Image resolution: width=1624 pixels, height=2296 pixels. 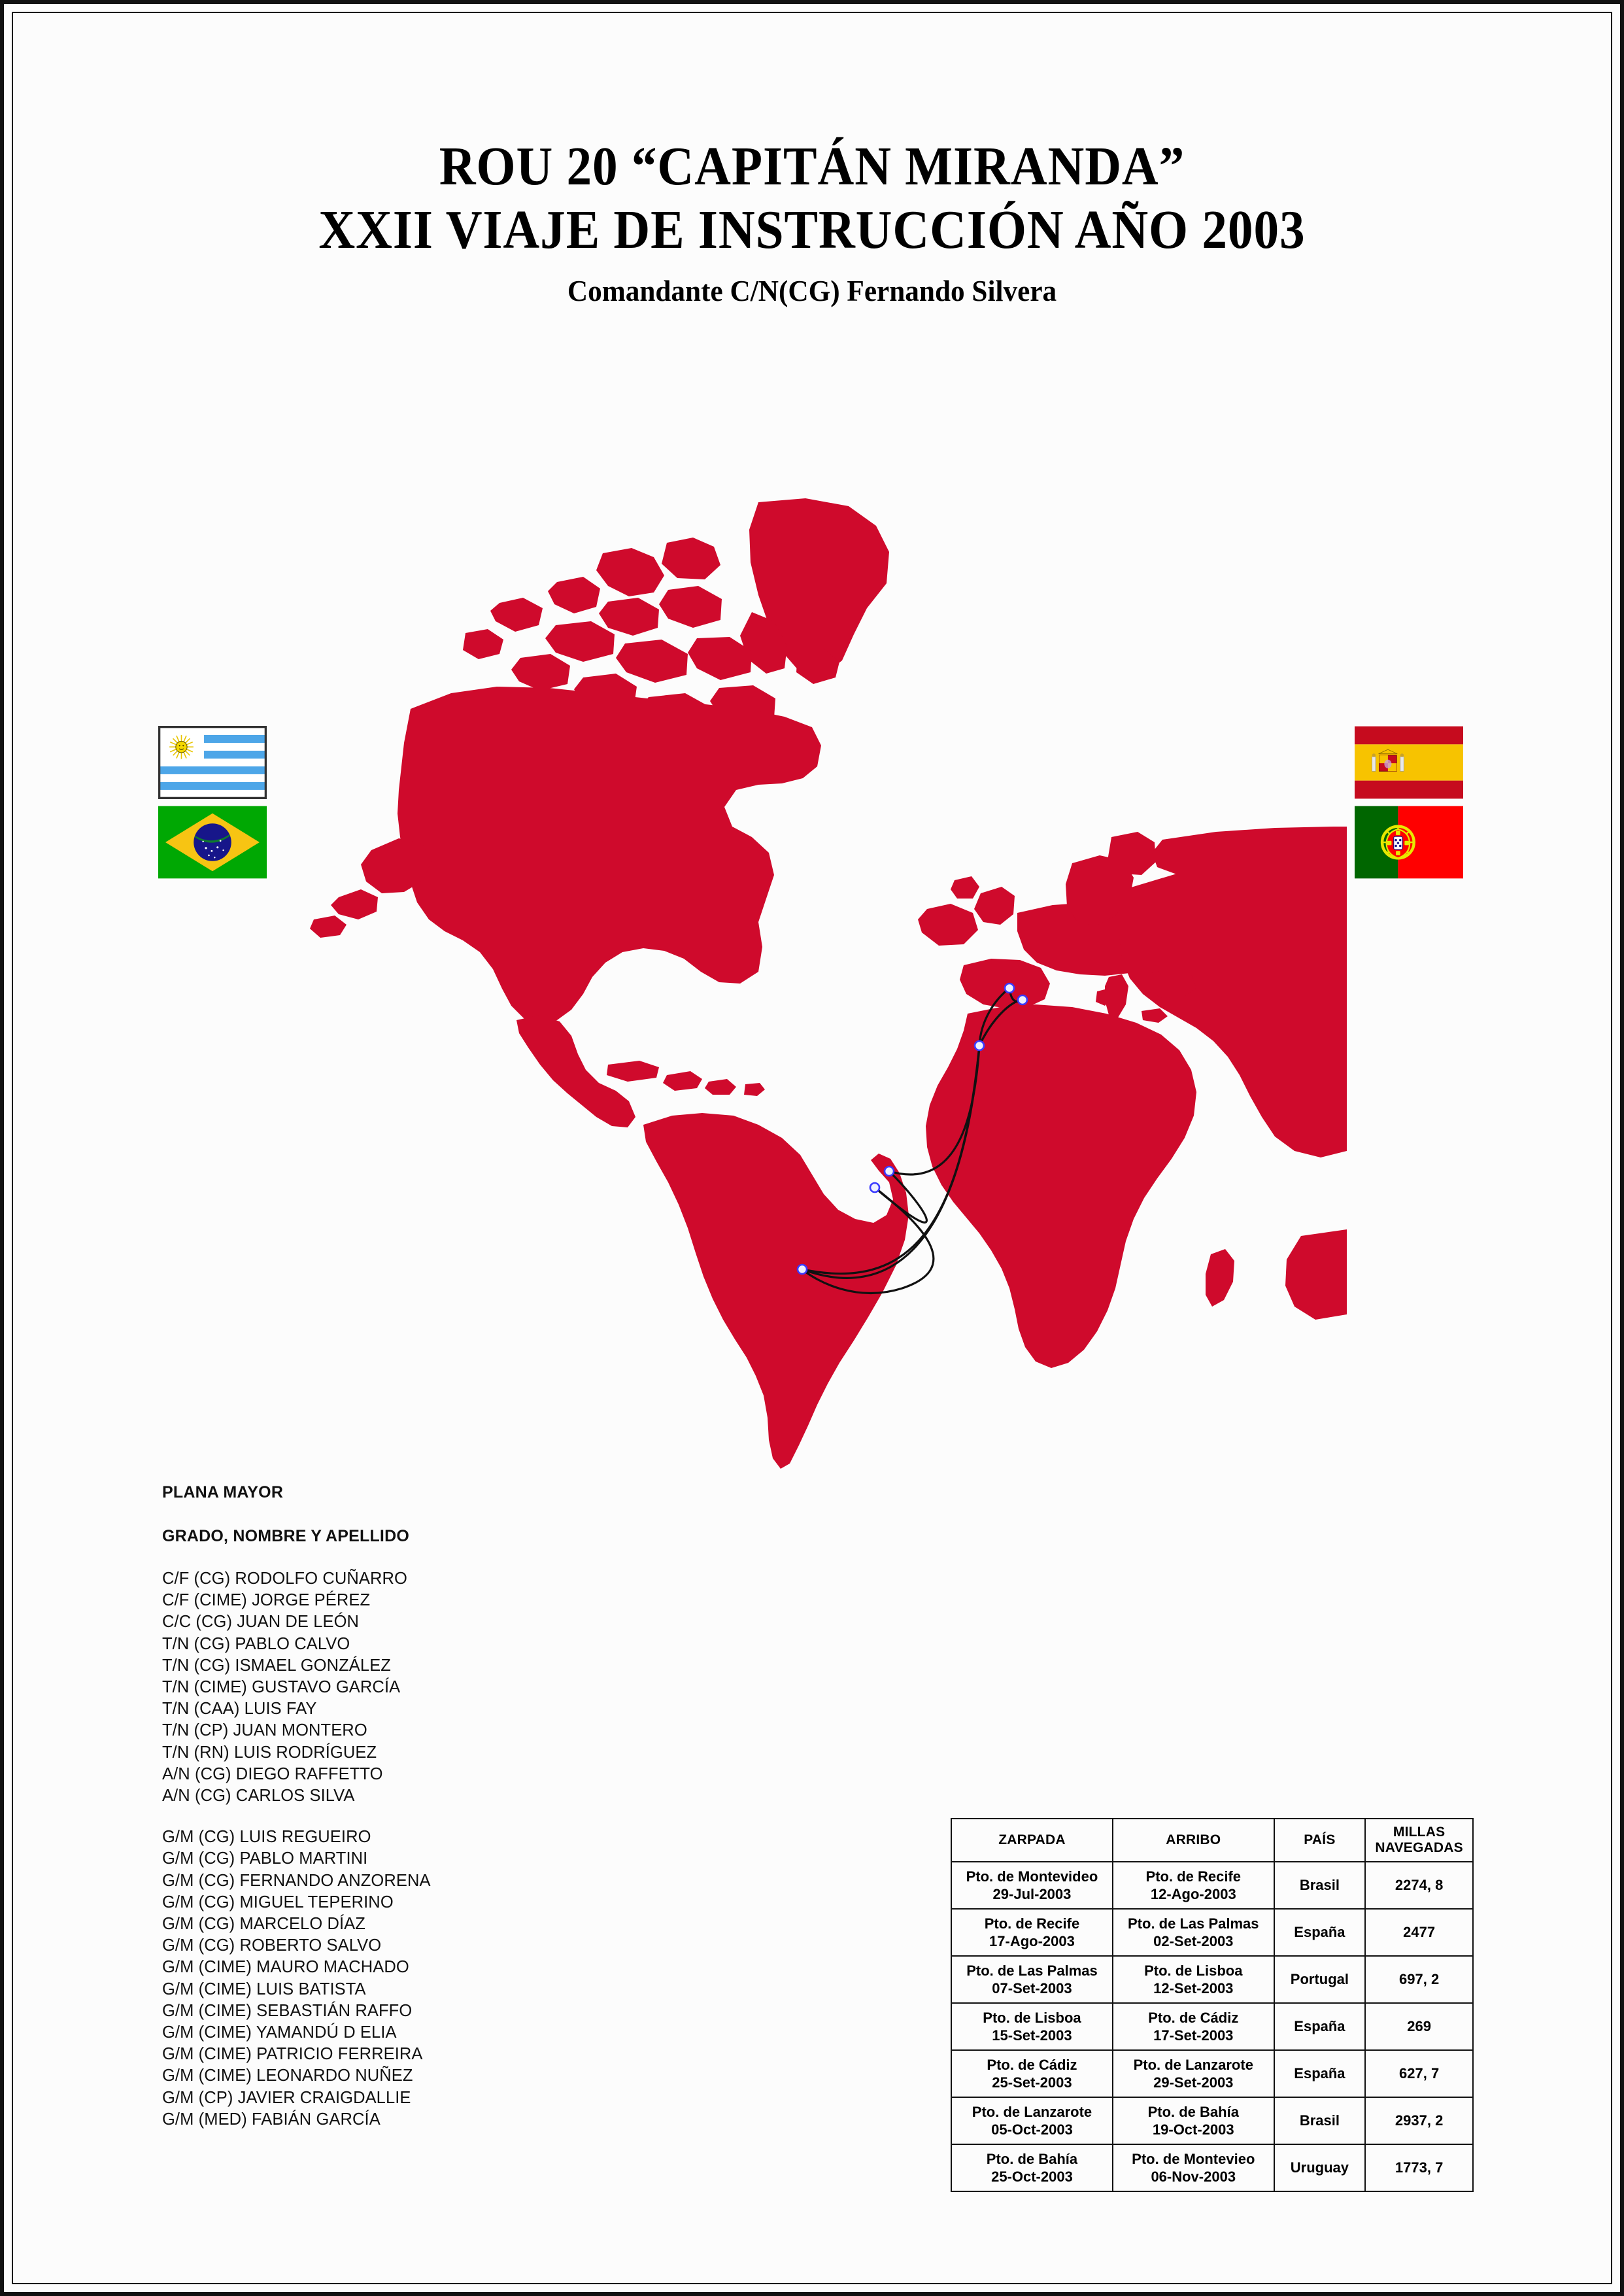 I want to click on cell-arribo: Pto. de Montevieo 06-Nov-2003, so click(x=1193, y=2168).